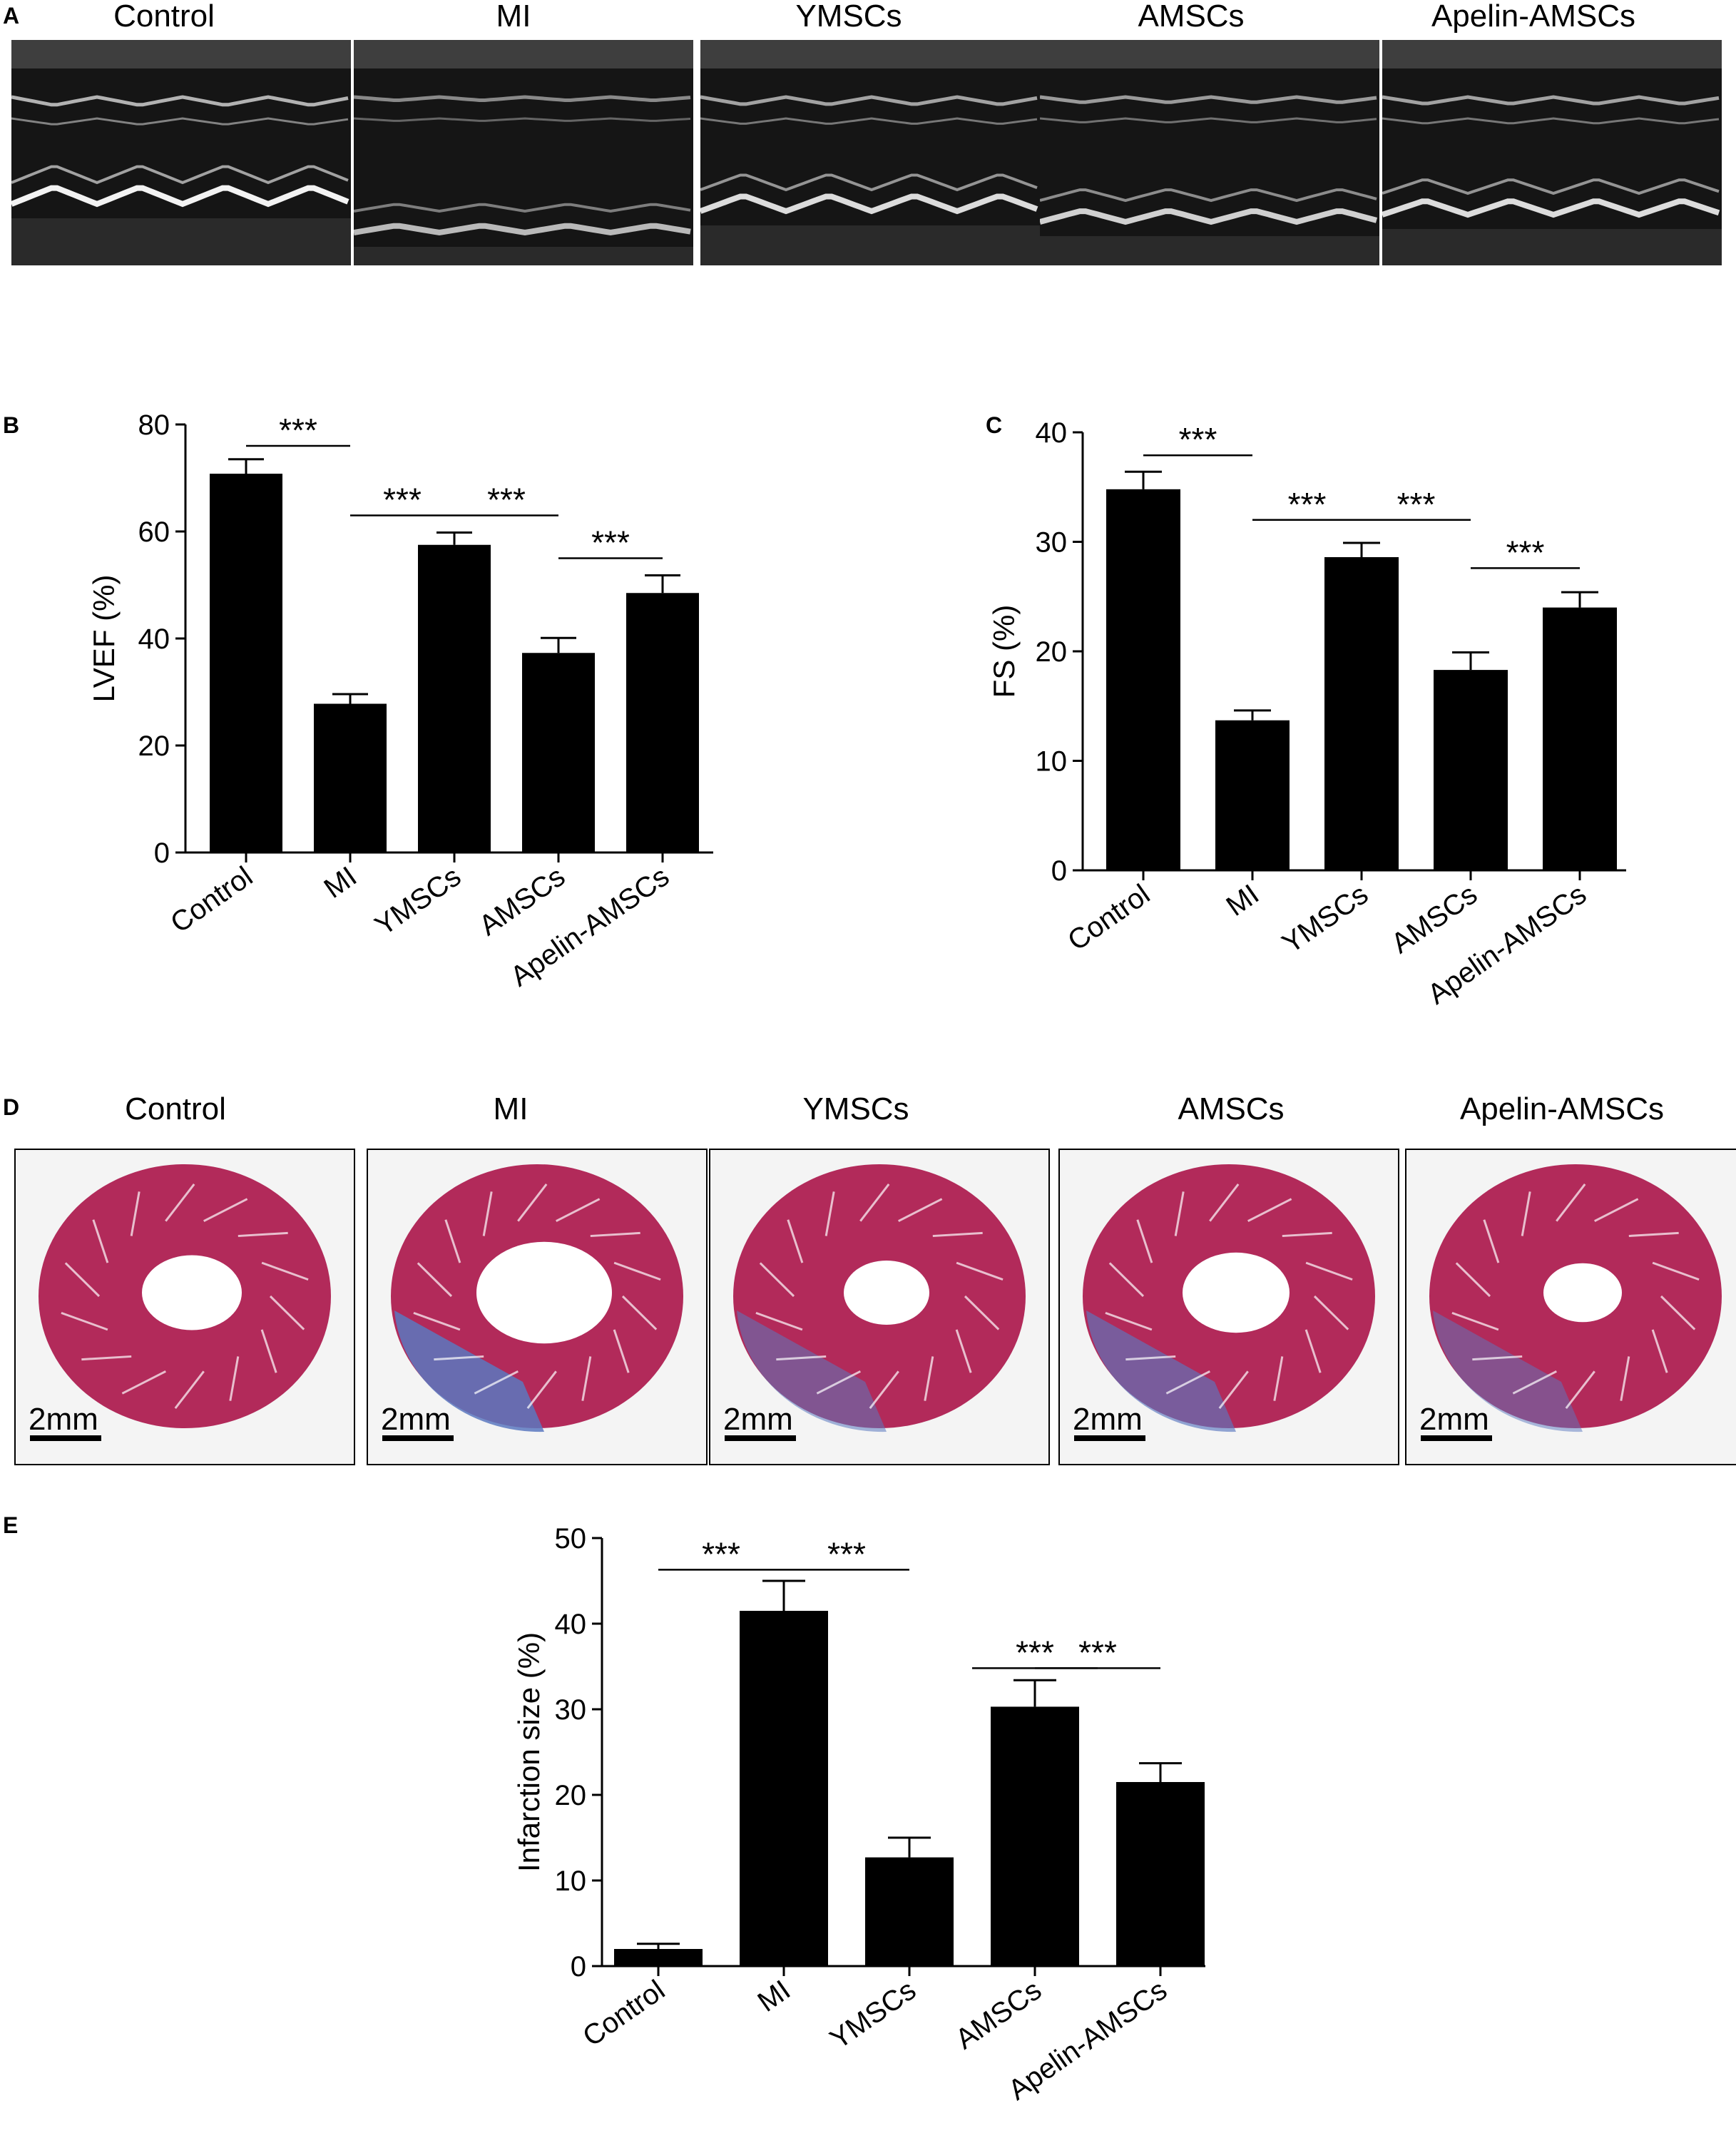 This screenshot has width=1736, height=2153. I want to click on histo-image-mi: 2mm, so click(537, 1307).